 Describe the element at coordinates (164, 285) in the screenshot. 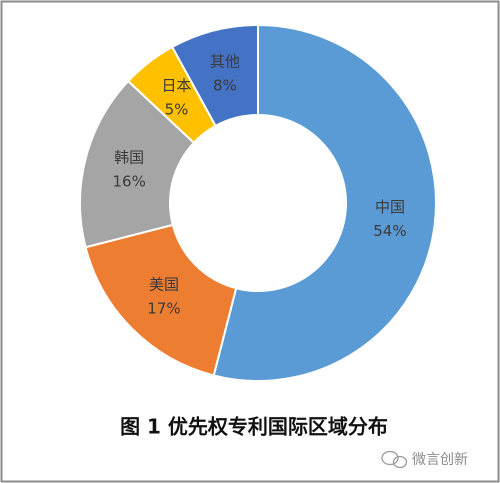

I see `segment-label: 美国` at that location.